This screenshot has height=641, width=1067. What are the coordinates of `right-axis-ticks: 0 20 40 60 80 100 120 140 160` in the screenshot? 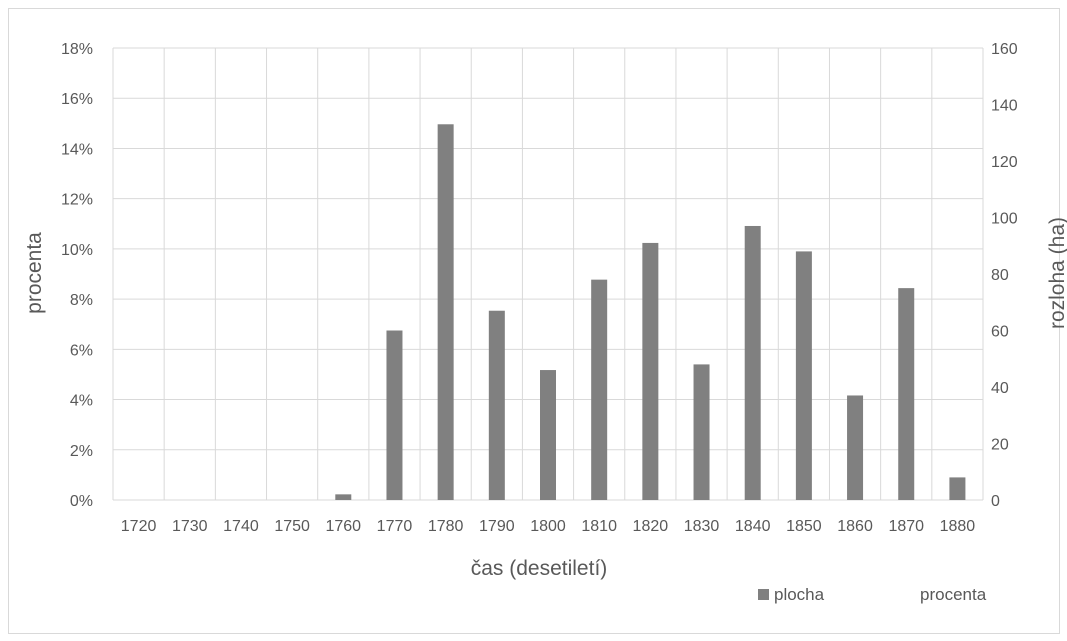 It's located at (1004, 275).